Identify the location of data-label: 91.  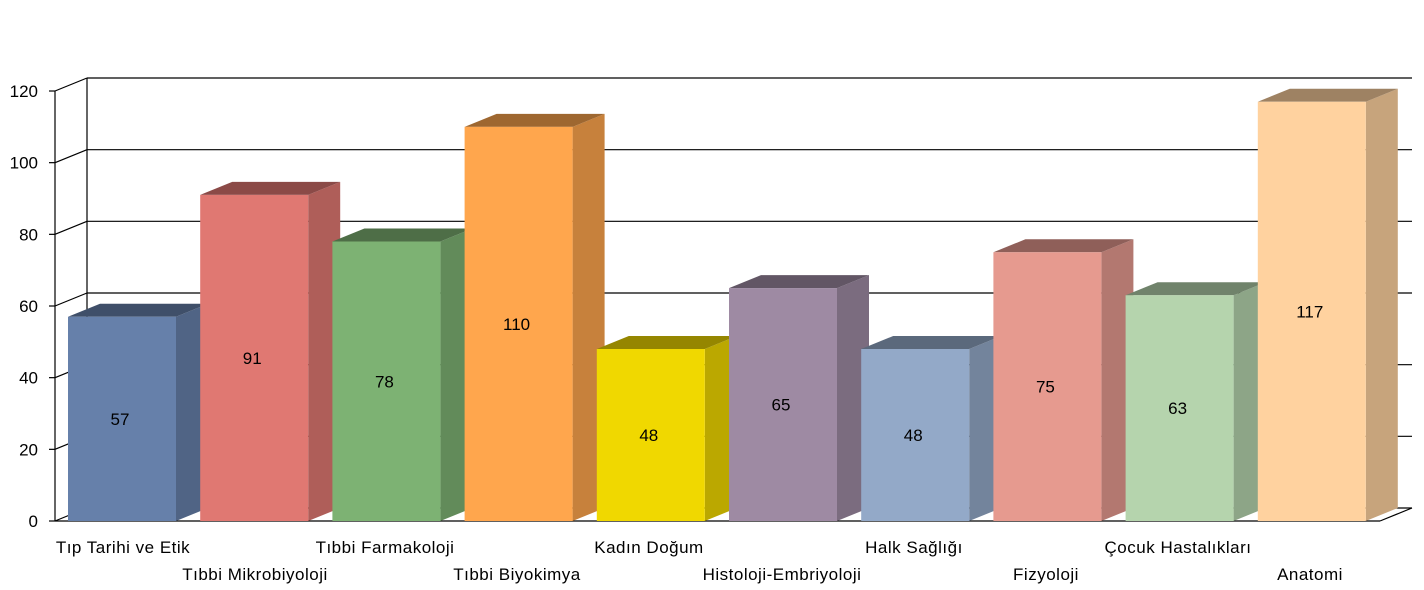
(252, 358).